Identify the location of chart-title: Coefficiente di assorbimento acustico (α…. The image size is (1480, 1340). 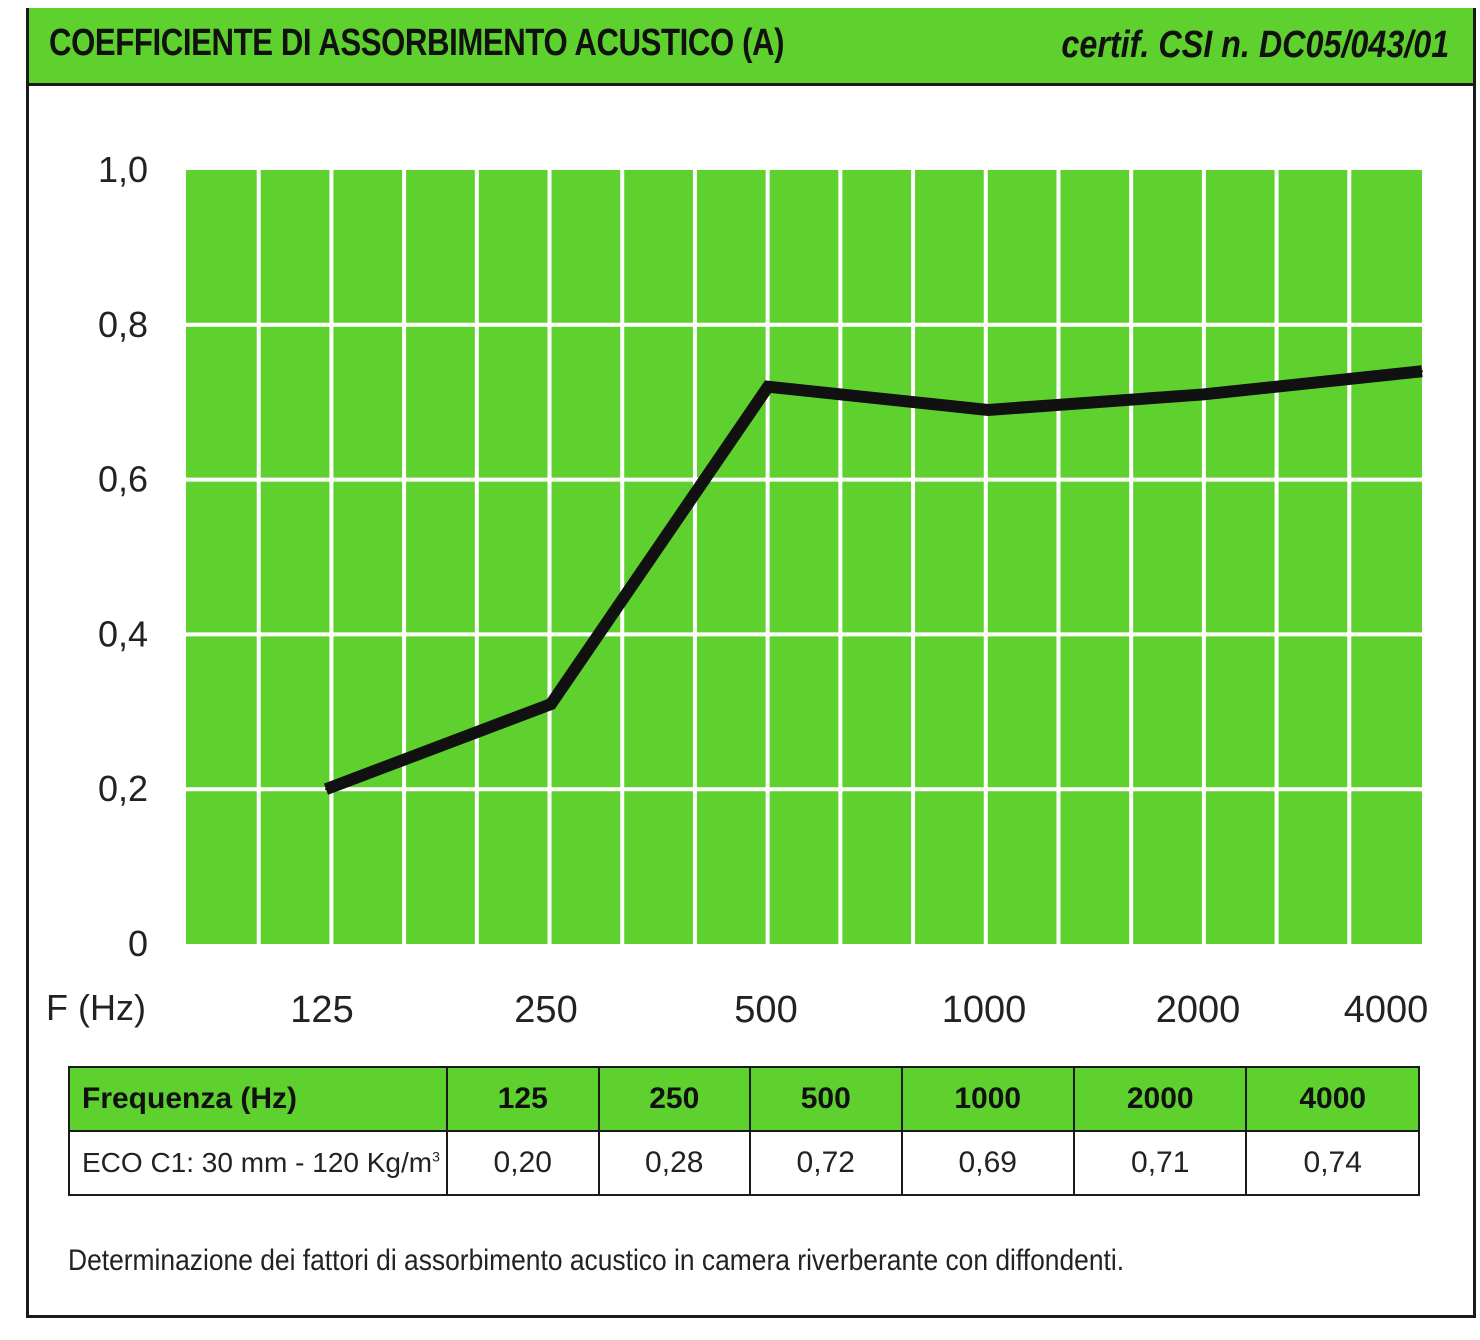
(417, 43).